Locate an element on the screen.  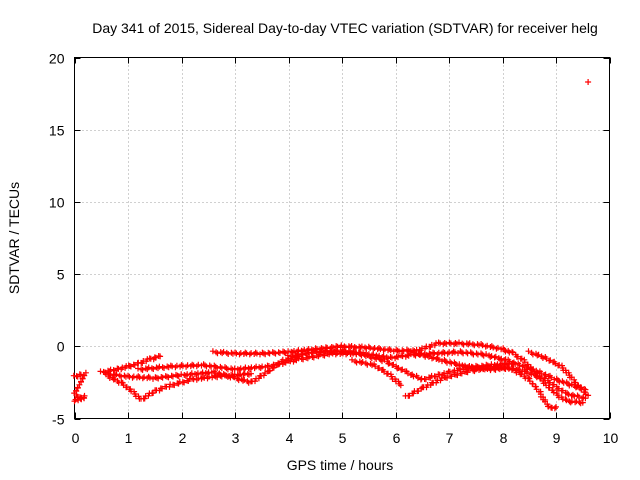
y-tick-label: 0 is located at coordinates (61, 347).